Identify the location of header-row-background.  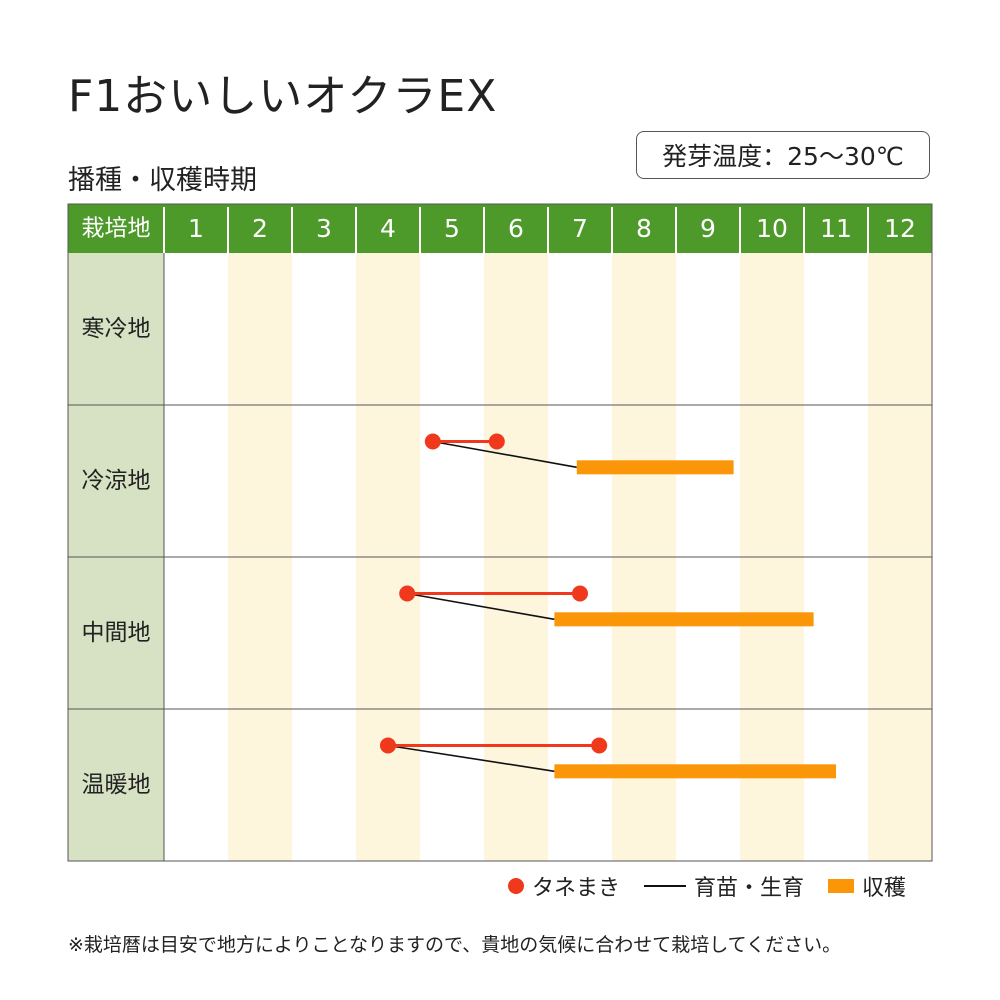
(500, 228).